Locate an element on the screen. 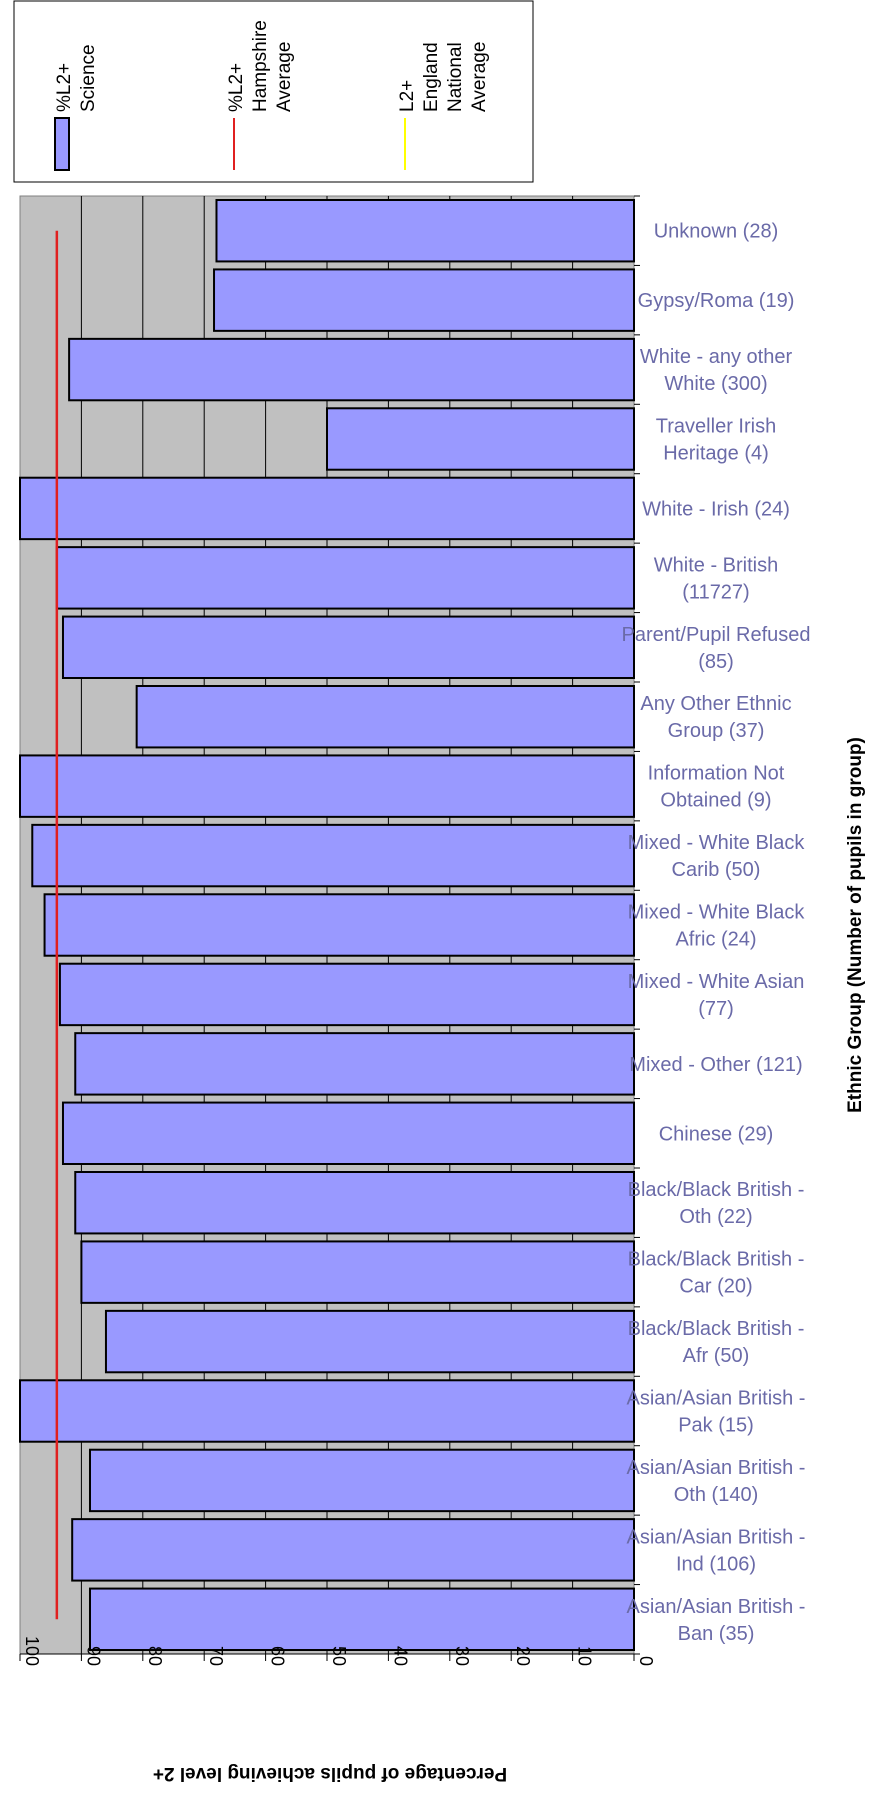  x-axis-ticks: 100 90 80 70 60 50 40 30 20 10 0 is located at coordinates (337, 1651).